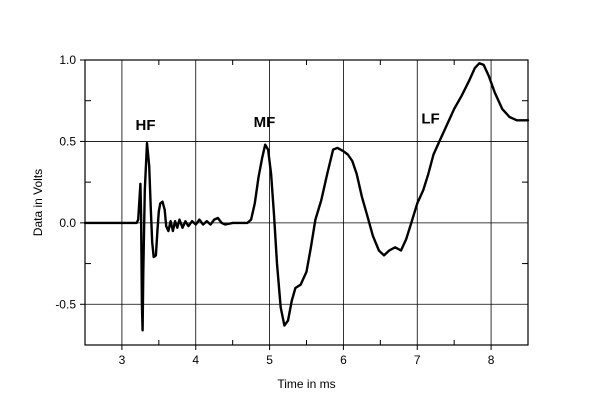 The width and height of the screenshot is (600, 407). What do you see at coordinates (38, 202) in the screenshot?
I see `y-axis-label: Data in Volts` at bounding box center [38, 202].